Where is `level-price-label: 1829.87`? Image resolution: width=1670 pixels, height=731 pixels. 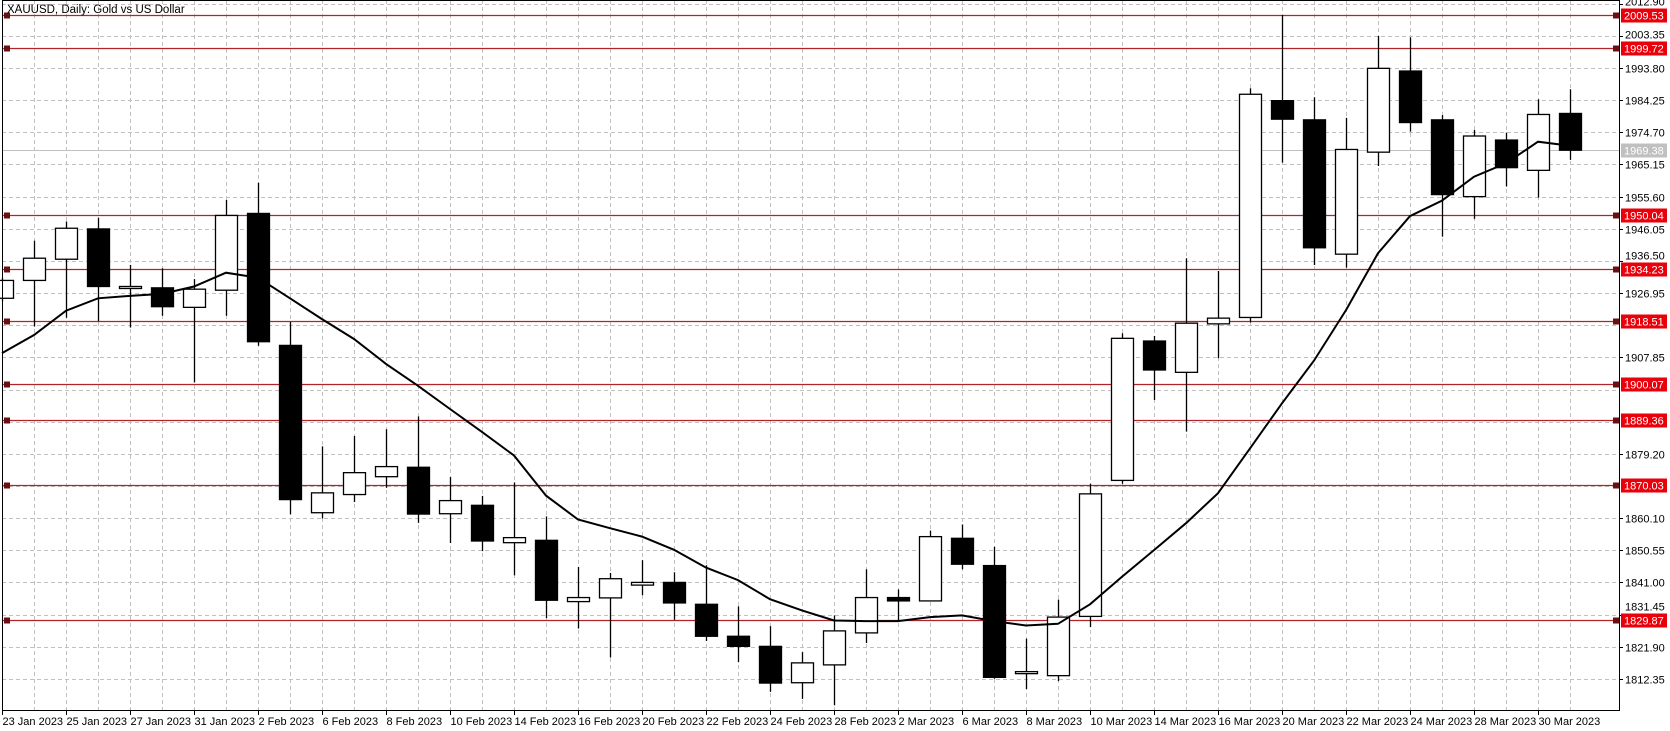
level-price-label: 1829.87 is located at coordinates (1644, 622).